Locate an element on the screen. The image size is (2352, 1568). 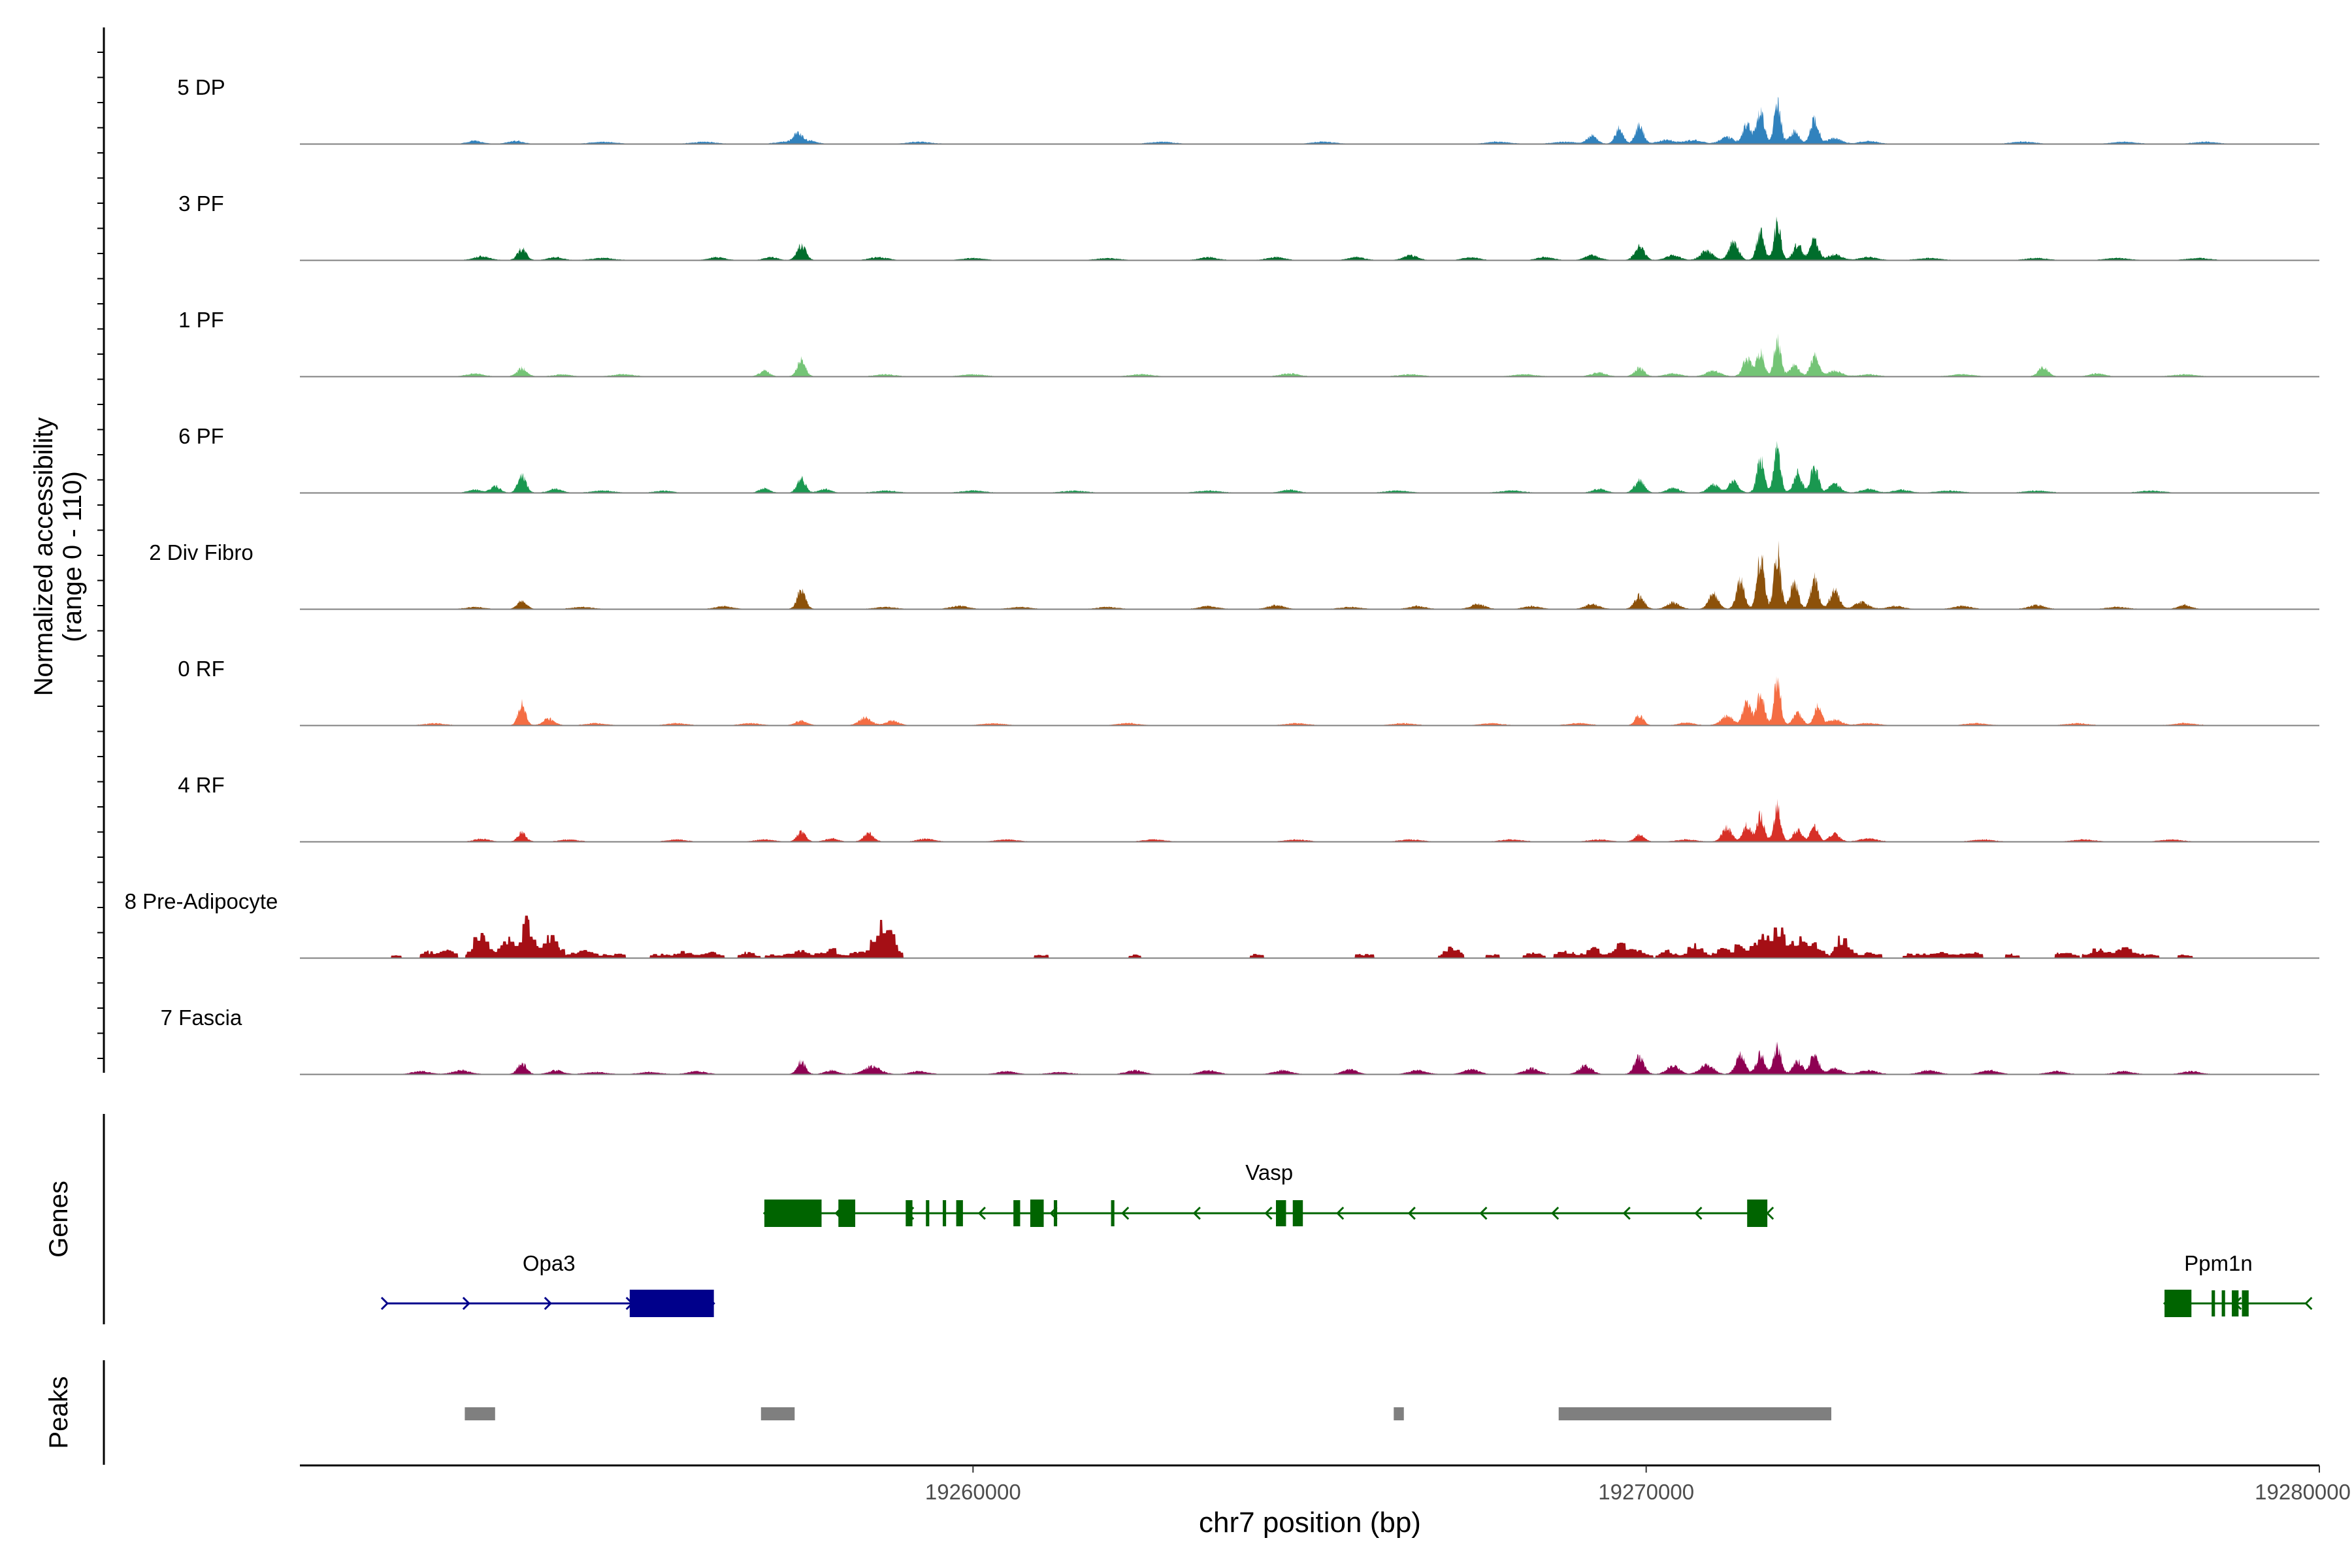
track-5-dp: 5 DP is located at coordinates (1248, 110).